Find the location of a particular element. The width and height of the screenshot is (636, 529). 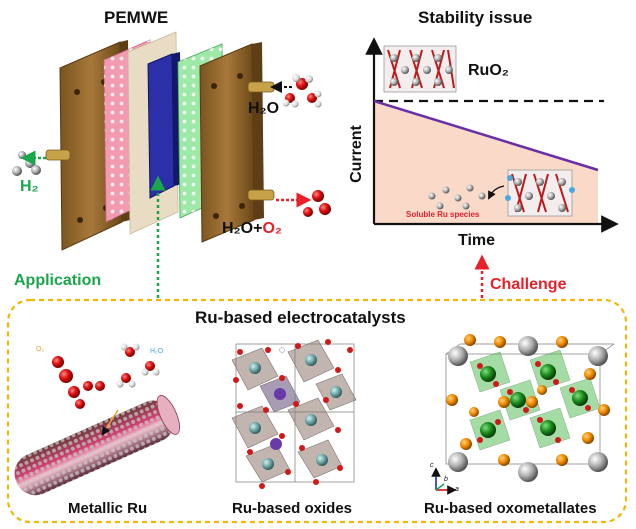

ru-oxides-illustration is located at coordinates (294, 414).